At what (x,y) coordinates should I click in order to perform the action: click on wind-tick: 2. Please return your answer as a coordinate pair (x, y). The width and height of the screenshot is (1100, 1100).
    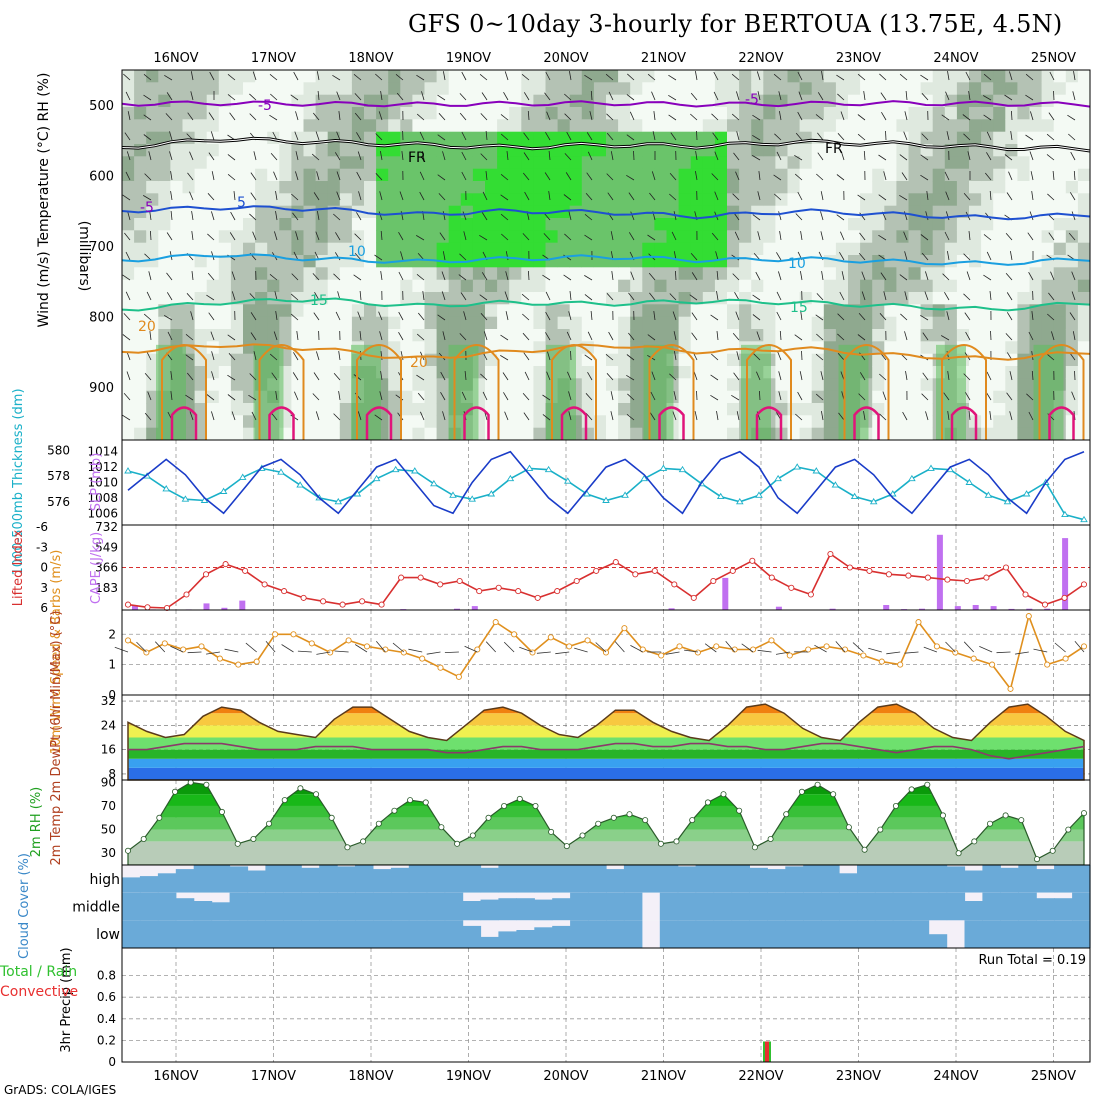
    Looking at the image, I should click on (112, 634).